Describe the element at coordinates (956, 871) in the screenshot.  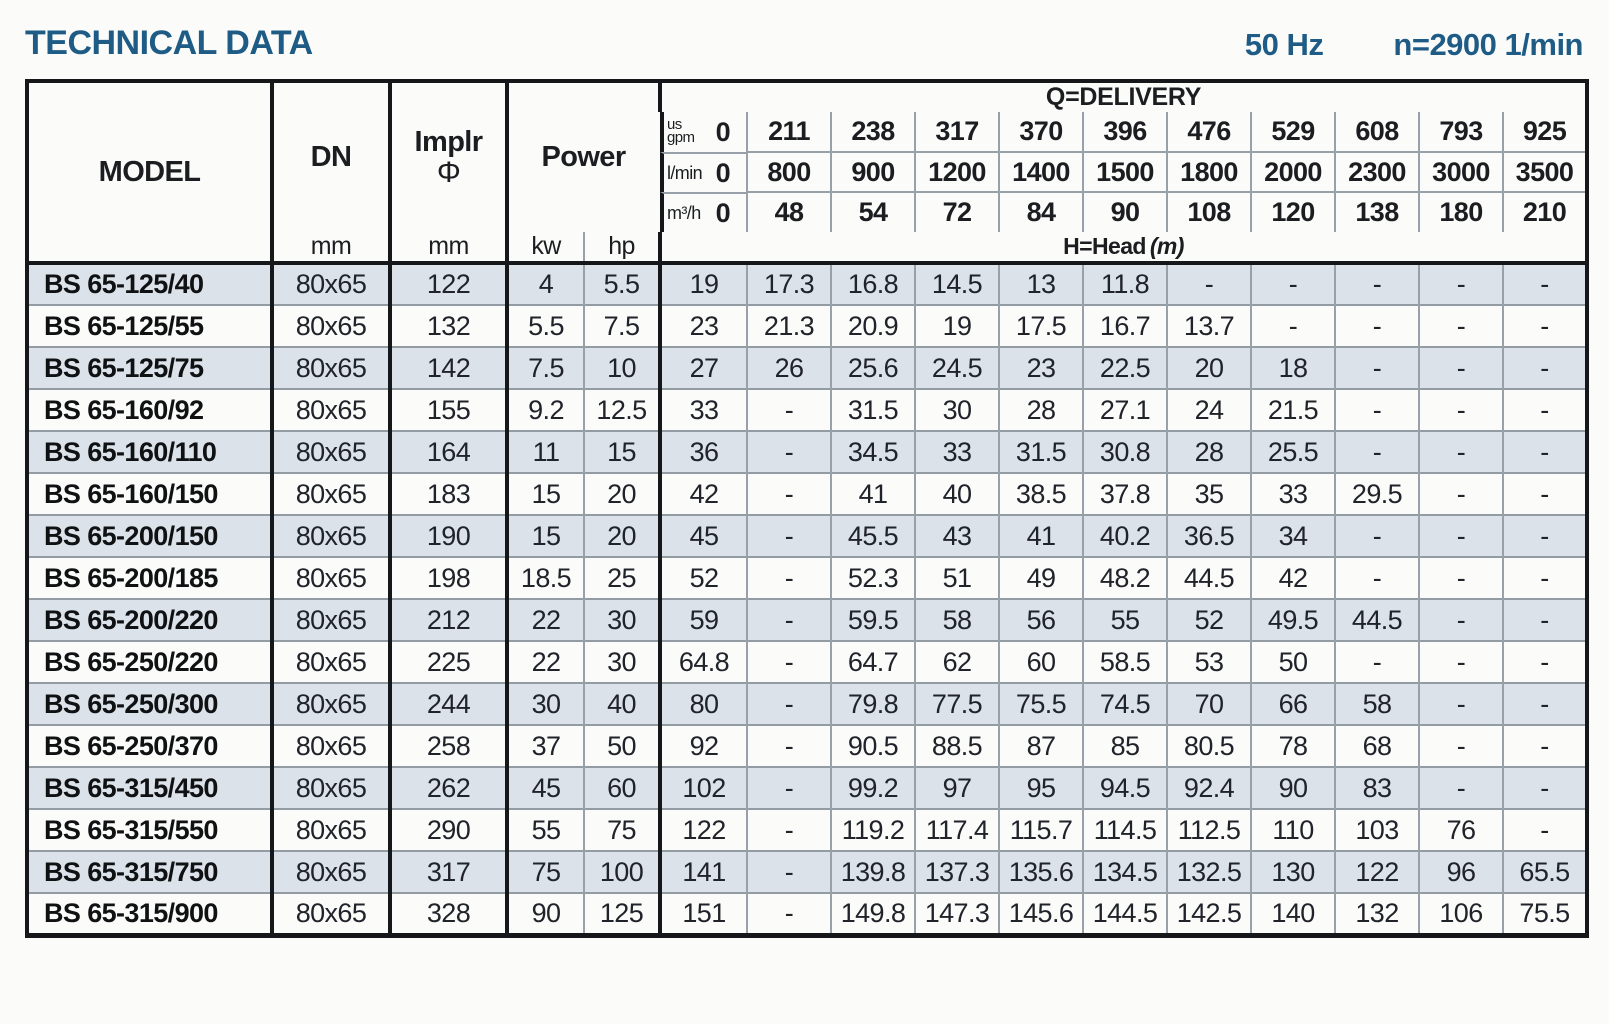
I see `head-value-cell: 137.3` at that location.